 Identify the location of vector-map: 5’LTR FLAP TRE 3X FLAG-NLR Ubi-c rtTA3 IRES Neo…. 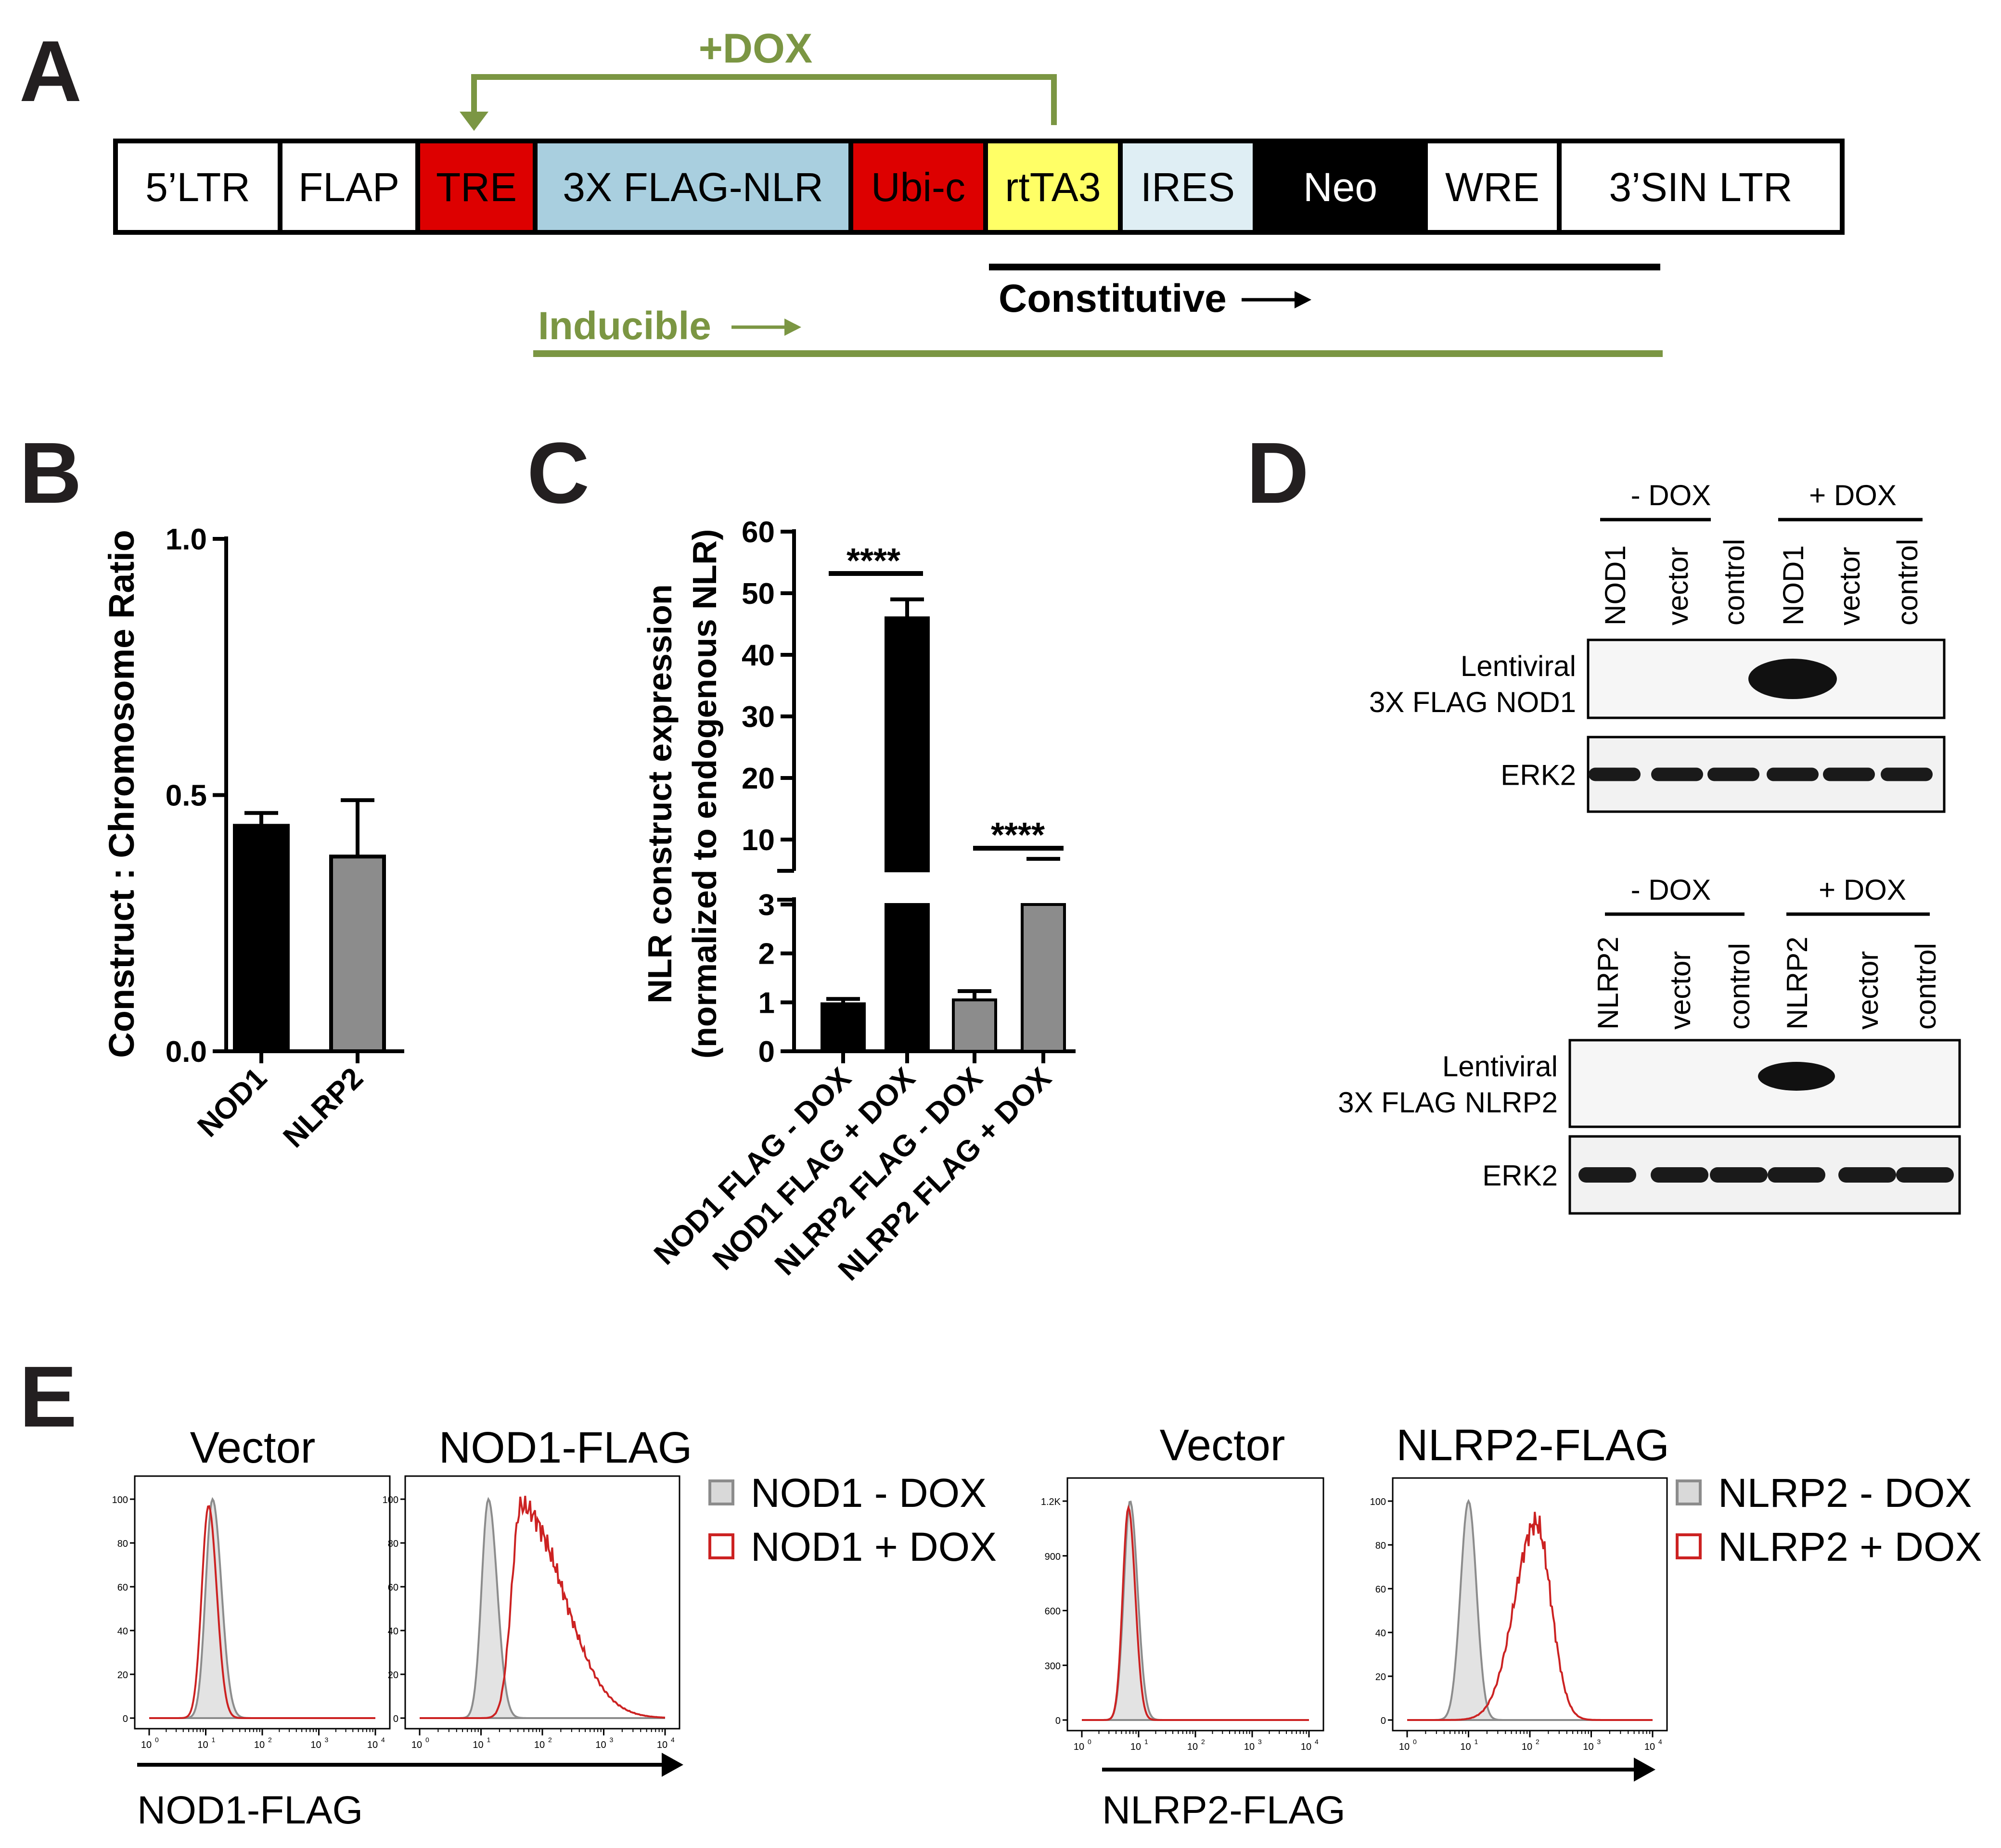
(979, 187).